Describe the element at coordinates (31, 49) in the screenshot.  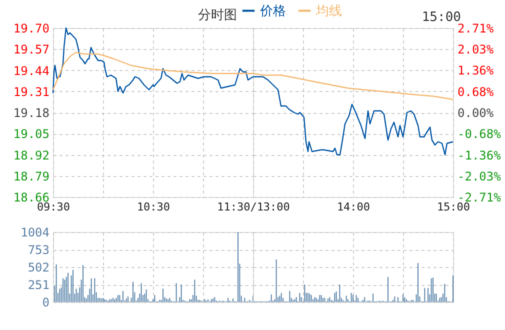
I see `y-tick-label: 19.57` at that location.